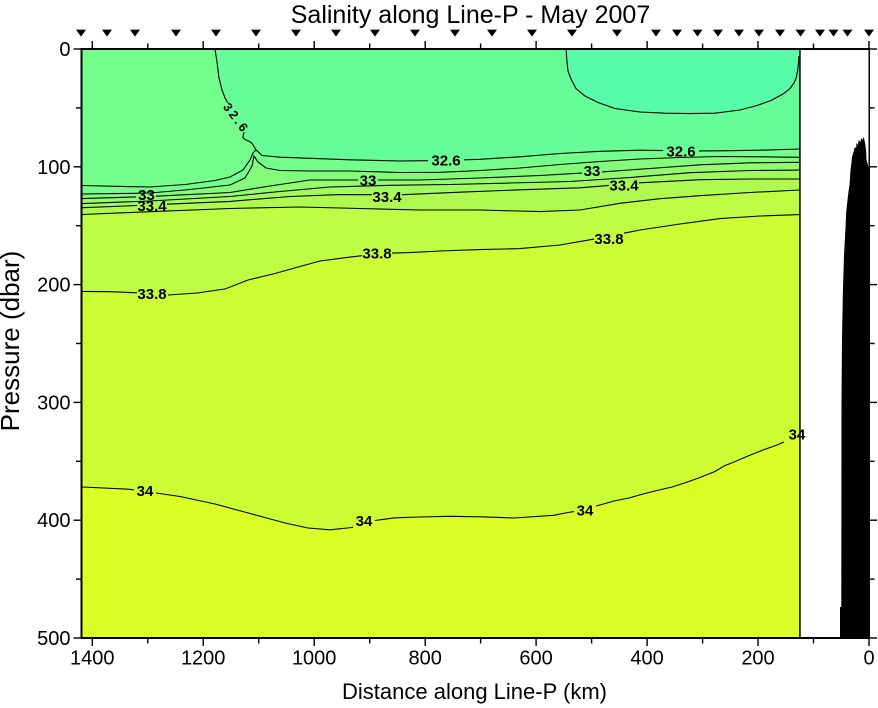 The image size is (878, 708). What do you see at coordinates (53, 168) in the screenshot?
I see `svg-text: 100` at bounding box center [53, 168].